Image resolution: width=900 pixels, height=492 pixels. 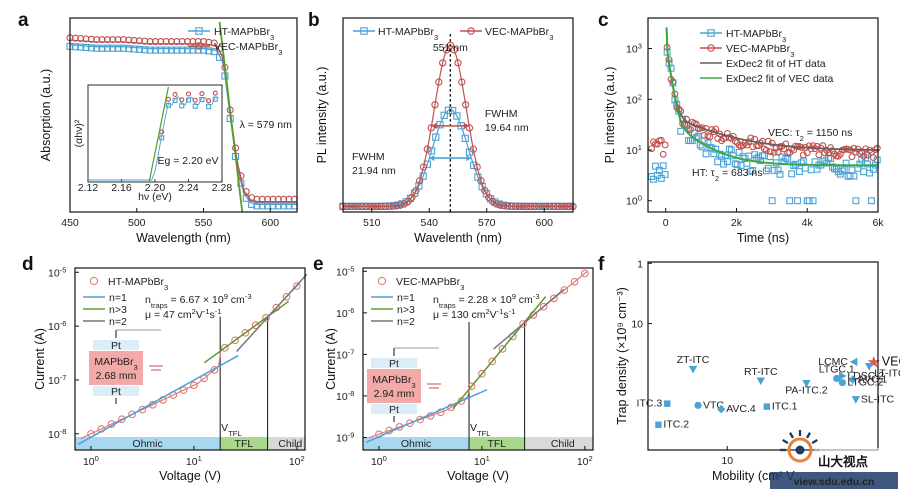 I want to click on electrode-top-label: Pt, so click(x=116, y=346).